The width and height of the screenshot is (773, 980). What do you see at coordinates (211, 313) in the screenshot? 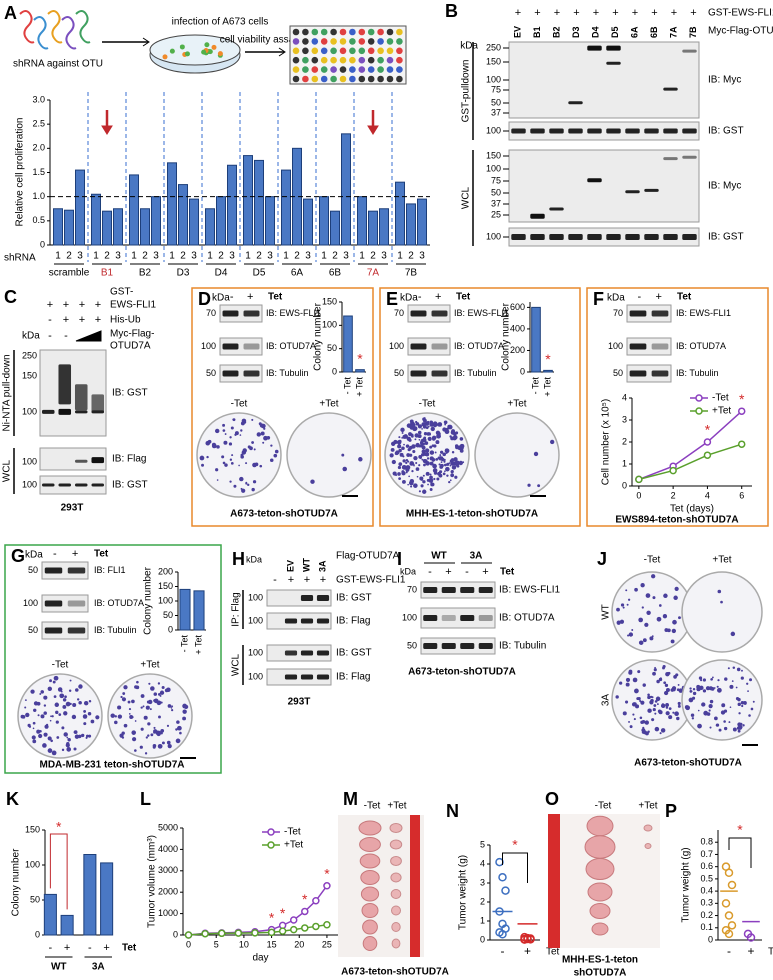
I see `marker-label: 70` at bounding box center [211, 313].